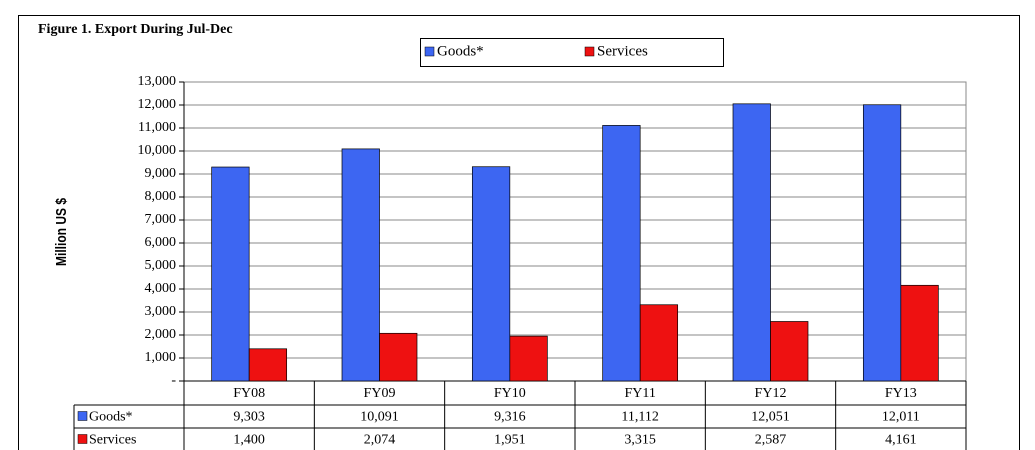 Image resolution: width=1035 pixels, height=450 pixels. I want to click on table-value: 9,303, so click(249, 417).